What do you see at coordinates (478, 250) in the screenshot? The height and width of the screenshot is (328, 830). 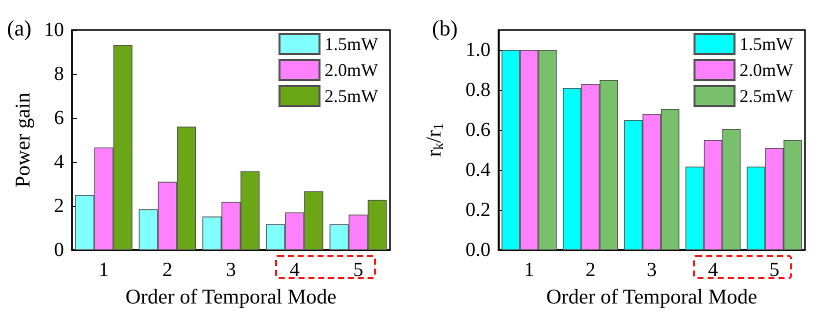 I see `y-tick-label: 0.0` at bounding box center [478, 250].